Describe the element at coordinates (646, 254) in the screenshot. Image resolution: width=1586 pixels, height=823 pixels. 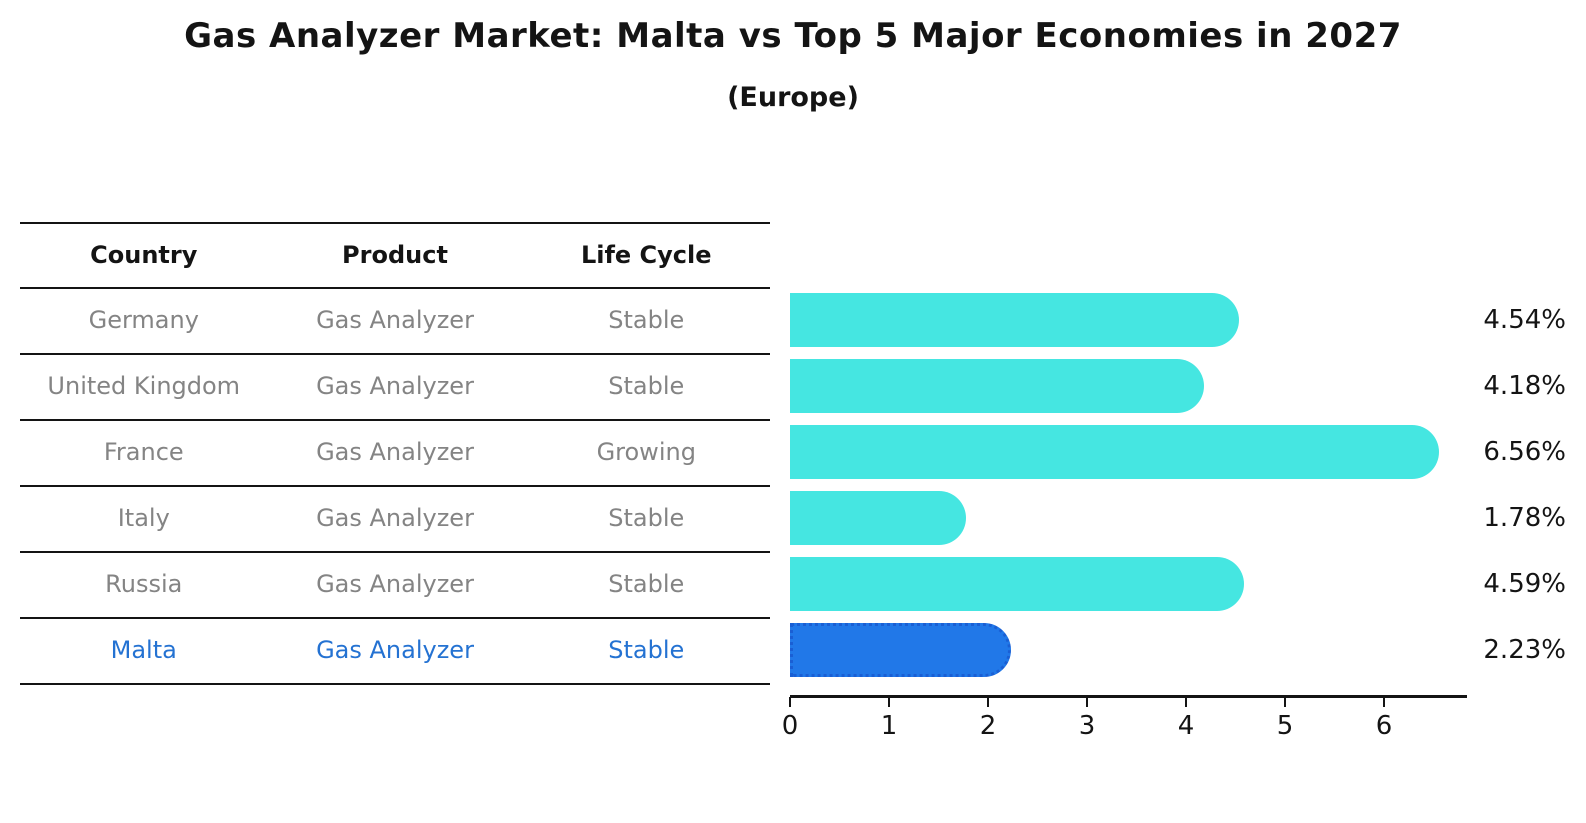
I see `column-header-life-cycle: Life Cycle` at that location.